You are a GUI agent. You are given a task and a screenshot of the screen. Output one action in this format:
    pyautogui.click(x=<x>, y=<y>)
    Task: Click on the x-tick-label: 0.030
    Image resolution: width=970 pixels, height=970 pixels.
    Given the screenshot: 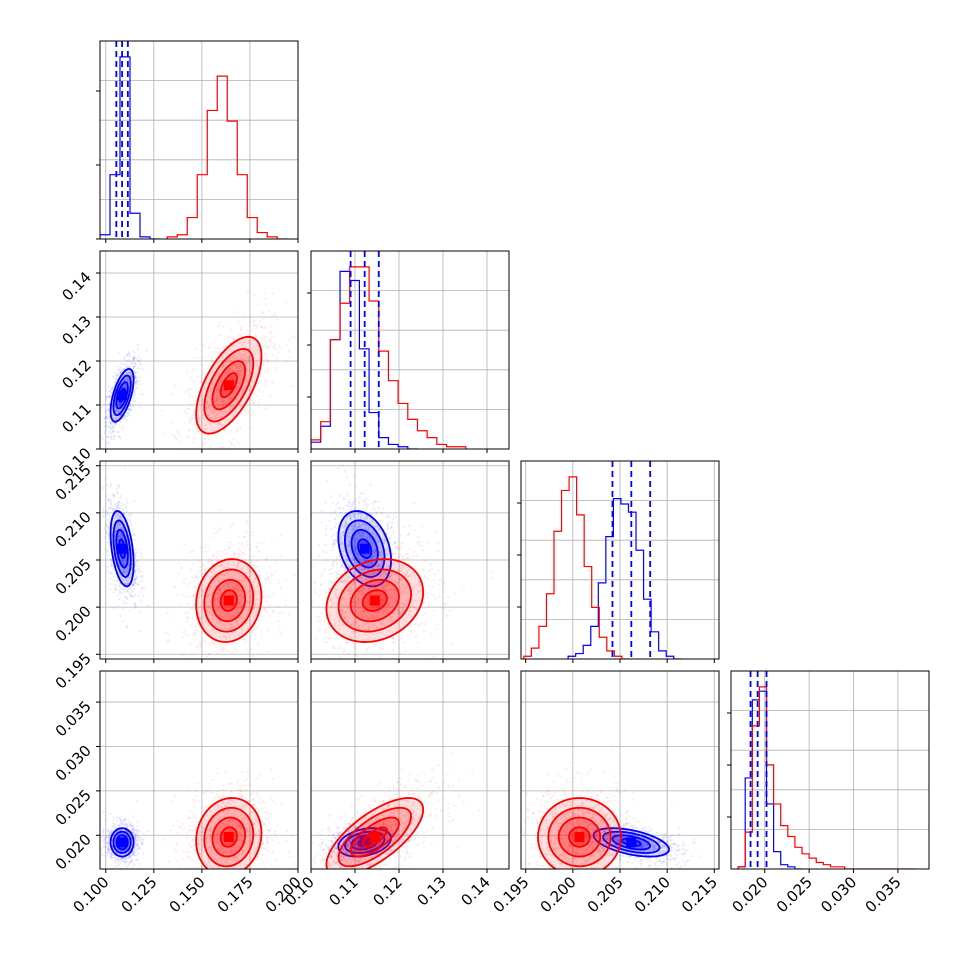 What is the action you would take?
    pyautogui.click(x=838, y=894)
    